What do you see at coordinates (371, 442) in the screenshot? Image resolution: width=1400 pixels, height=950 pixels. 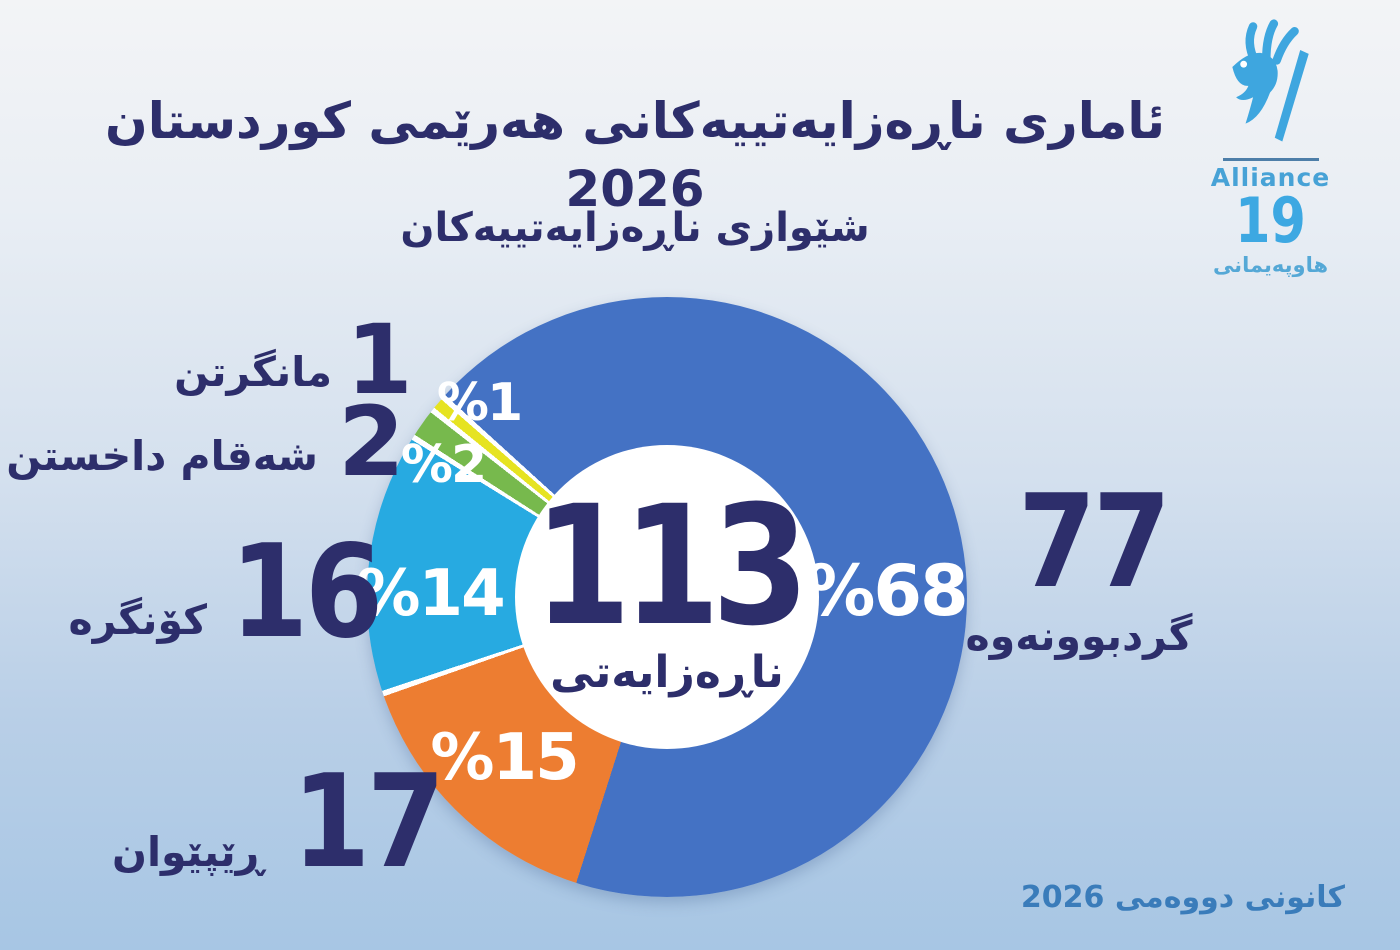 I see `value-road-closure: 2` at bounding box center [371, 442].